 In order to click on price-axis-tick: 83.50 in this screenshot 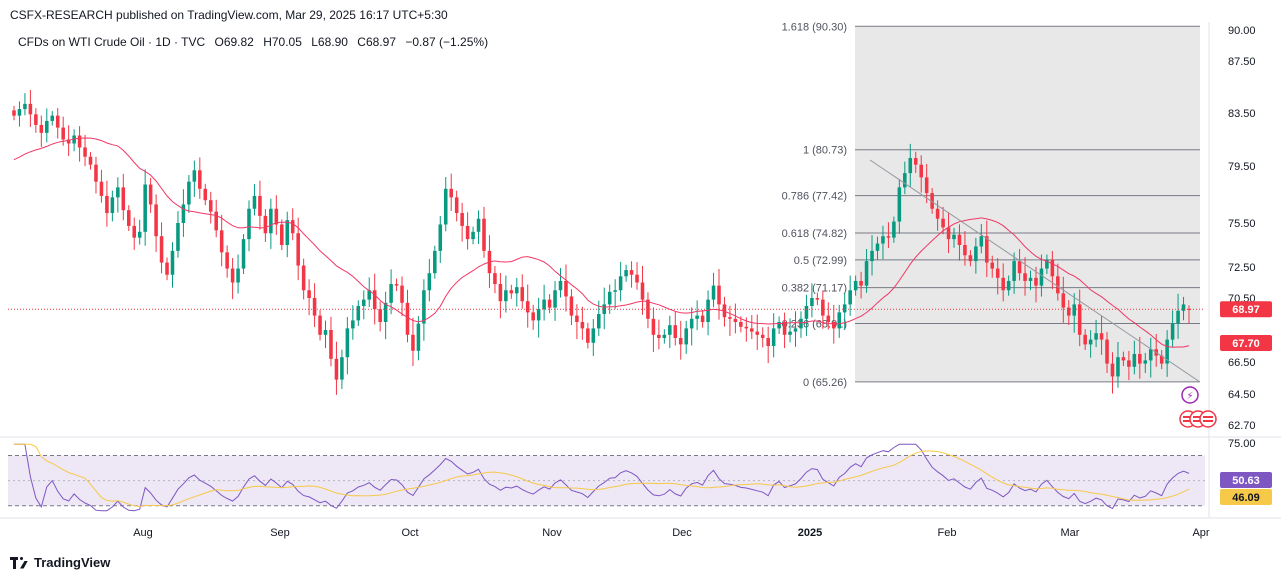, I will do `click(1242, 114)`.